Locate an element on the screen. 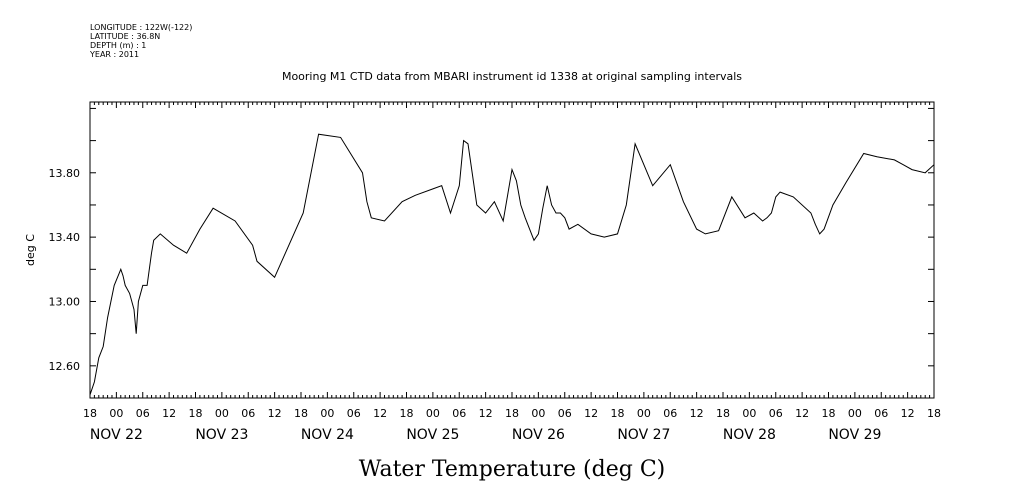 The image size is (1009, 504). y-tick-label: 13.80 is located at coordinates (65, 173).